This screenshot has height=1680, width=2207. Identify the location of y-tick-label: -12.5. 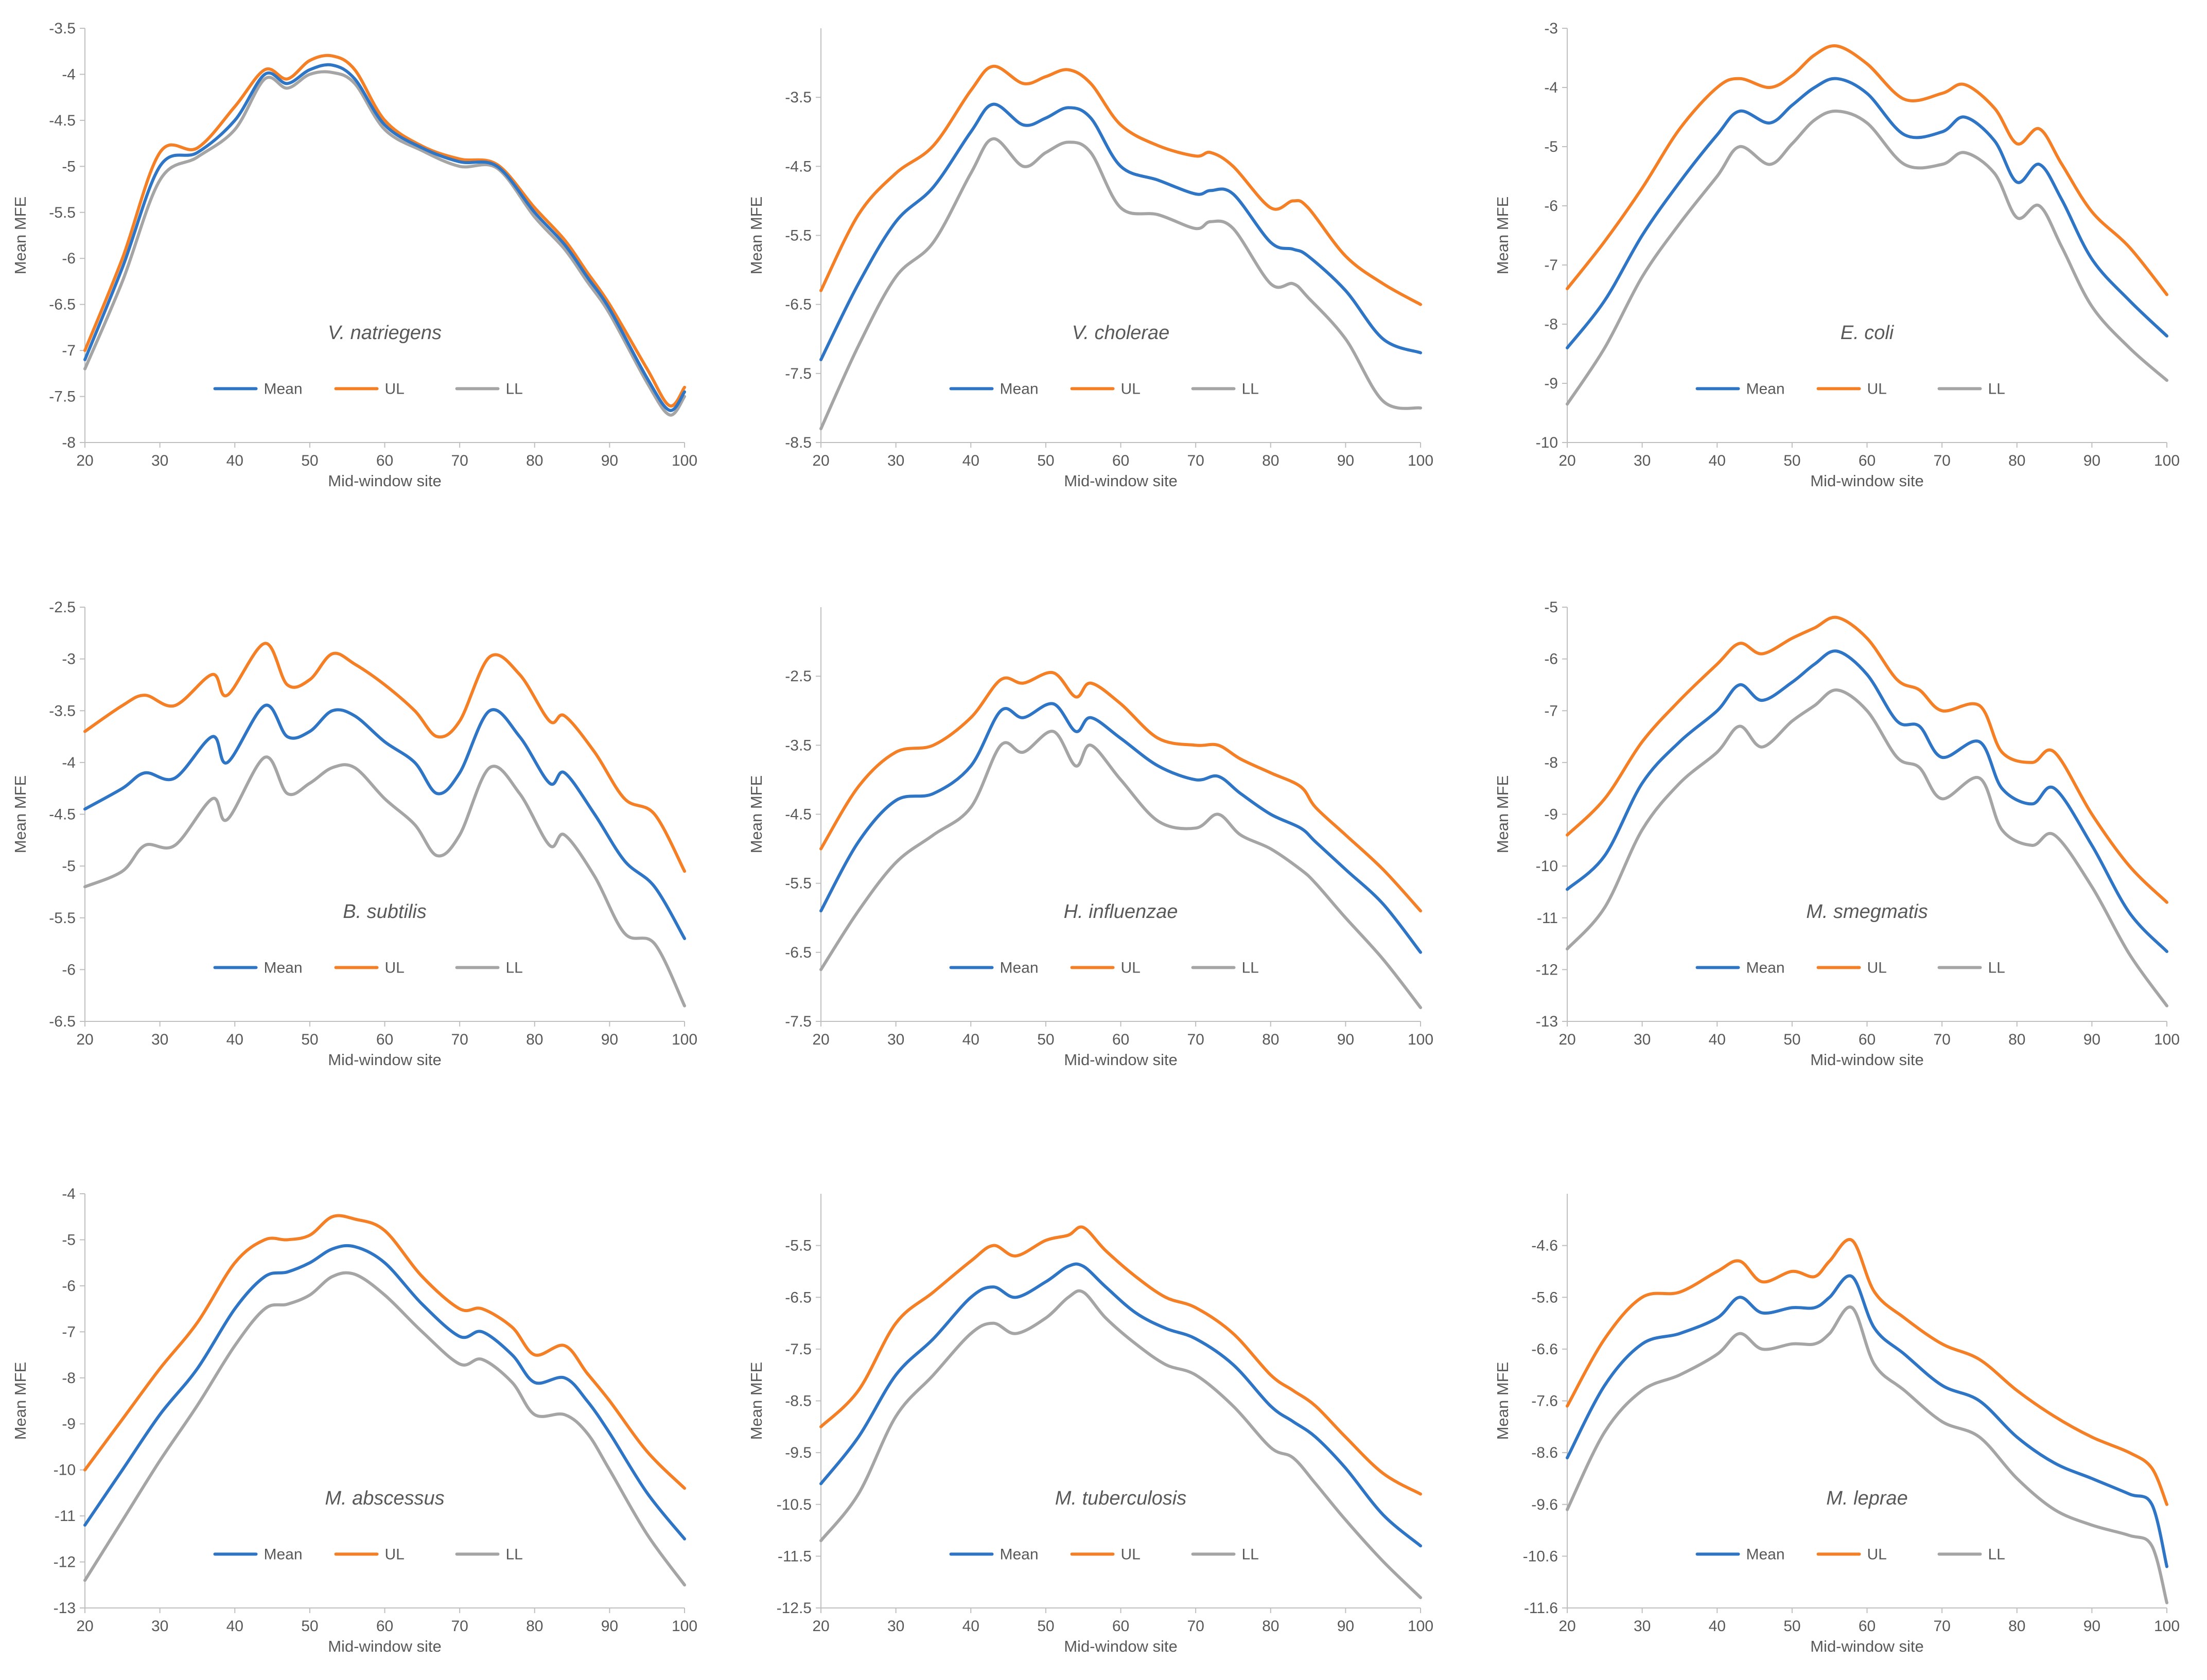
(794, 1608).